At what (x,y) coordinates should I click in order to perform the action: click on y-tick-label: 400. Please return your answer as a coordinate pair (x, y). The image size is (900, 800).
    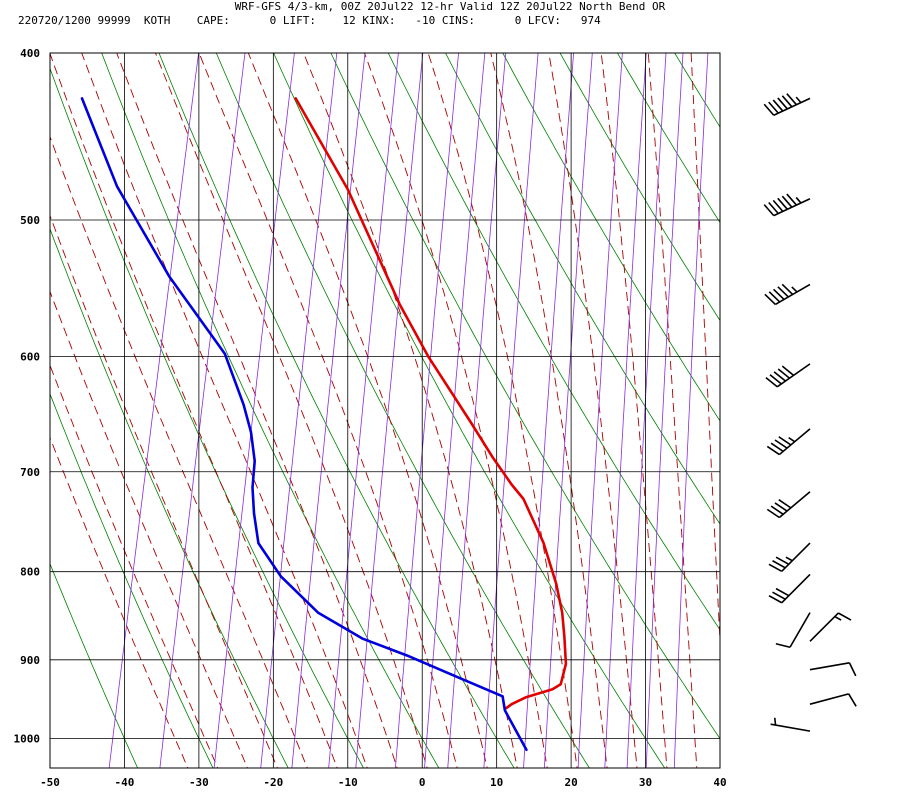
    Looking at the image, I should click on (30, 53).